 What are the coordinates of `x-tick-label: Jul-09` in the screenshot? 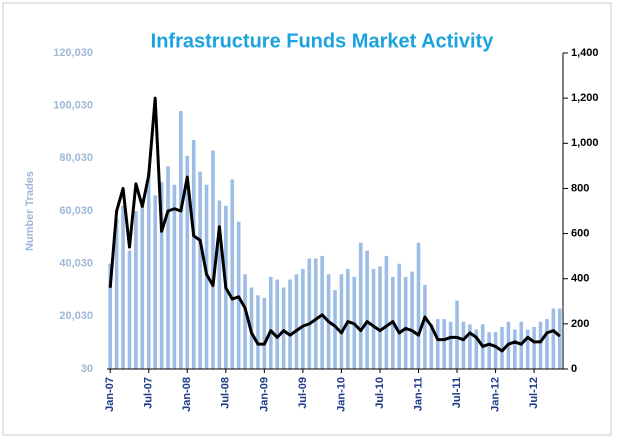 It's located at (303, 393).